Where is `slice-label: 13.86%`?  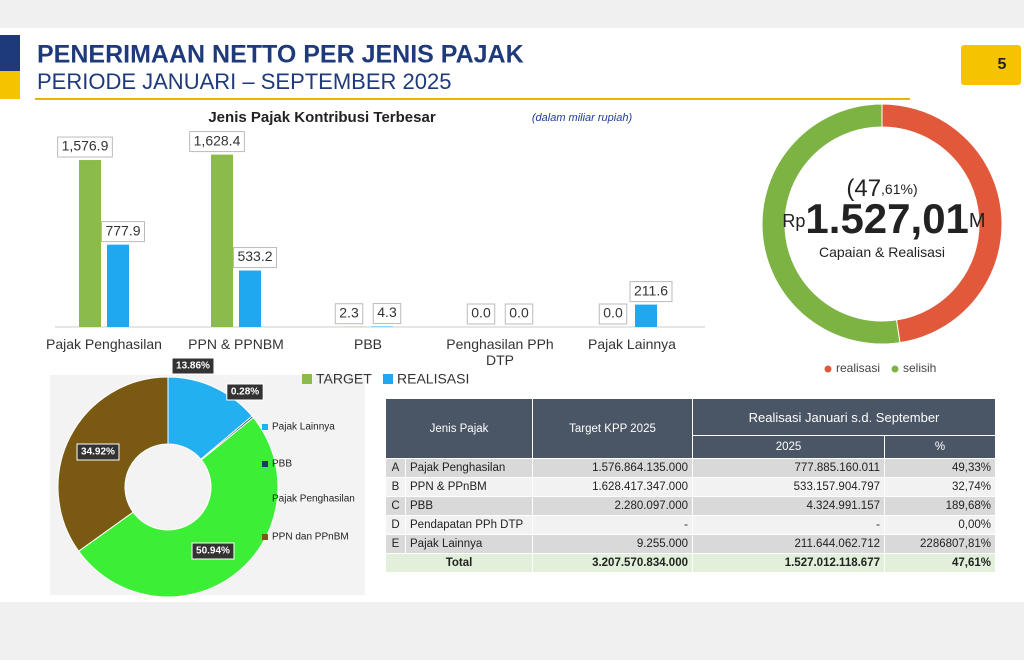
slice-label: 13.86% is located at coordinates (193, 366).